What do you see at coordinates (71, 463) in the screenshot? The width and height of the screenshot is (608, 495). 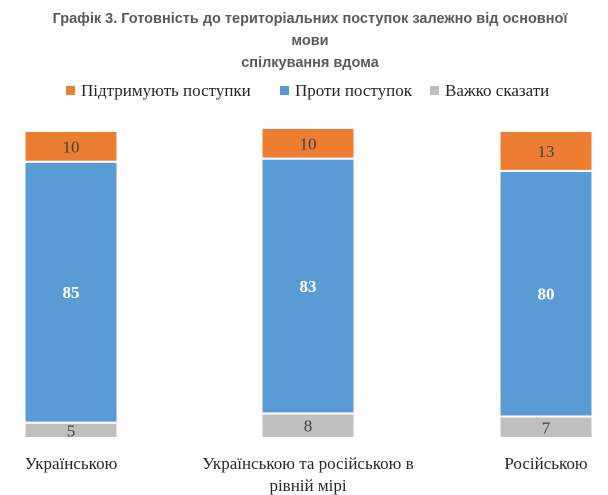 I see `category-label-0-0: Українською` at bounding box center [71, 463].